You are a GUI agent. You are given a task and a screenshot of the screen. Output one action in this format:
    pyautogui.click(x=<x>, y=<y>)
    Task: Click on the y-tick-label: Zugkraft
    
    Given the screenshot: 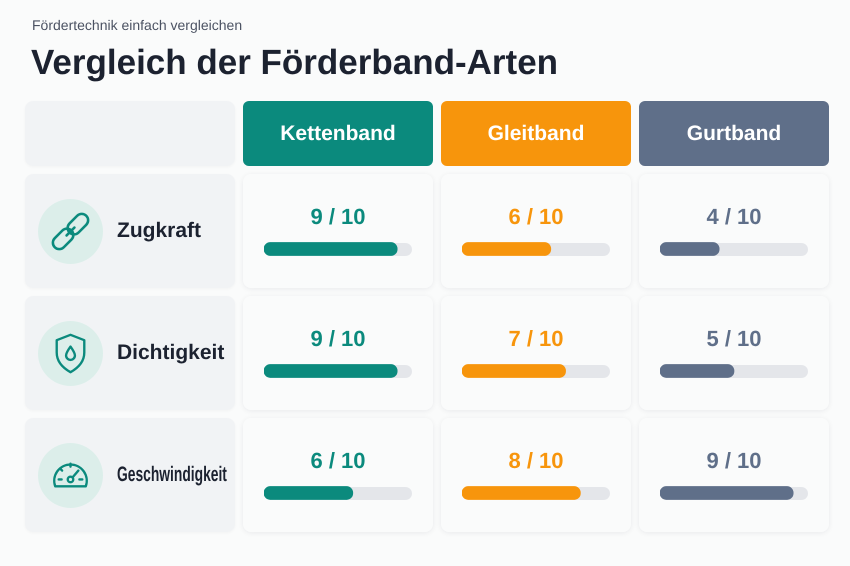 What is the action you would take?
    pyautogui.click(x=159, y=231)
    